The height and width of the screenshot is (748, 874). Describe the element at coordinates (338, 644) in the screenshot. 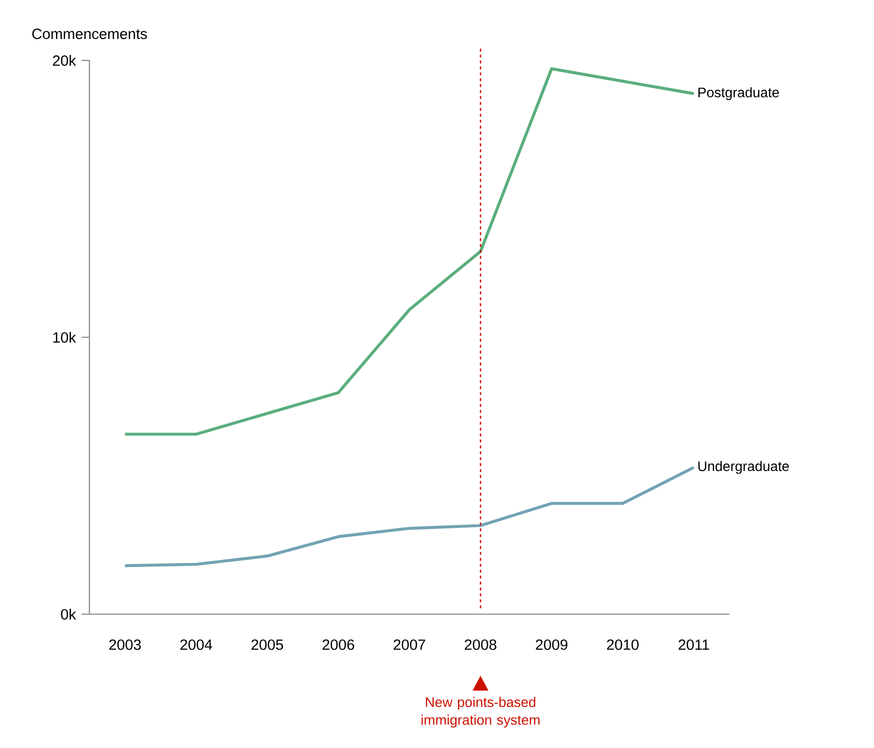

I see `x-tick-label: 2006` at that location.